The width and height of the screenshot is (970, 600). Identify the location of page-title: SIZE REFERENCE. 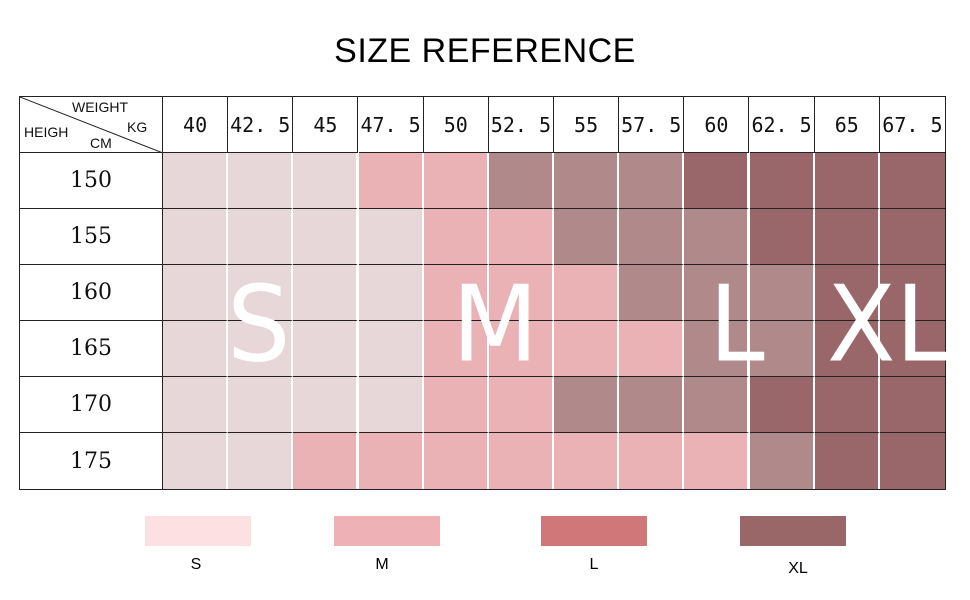
(485, 51).